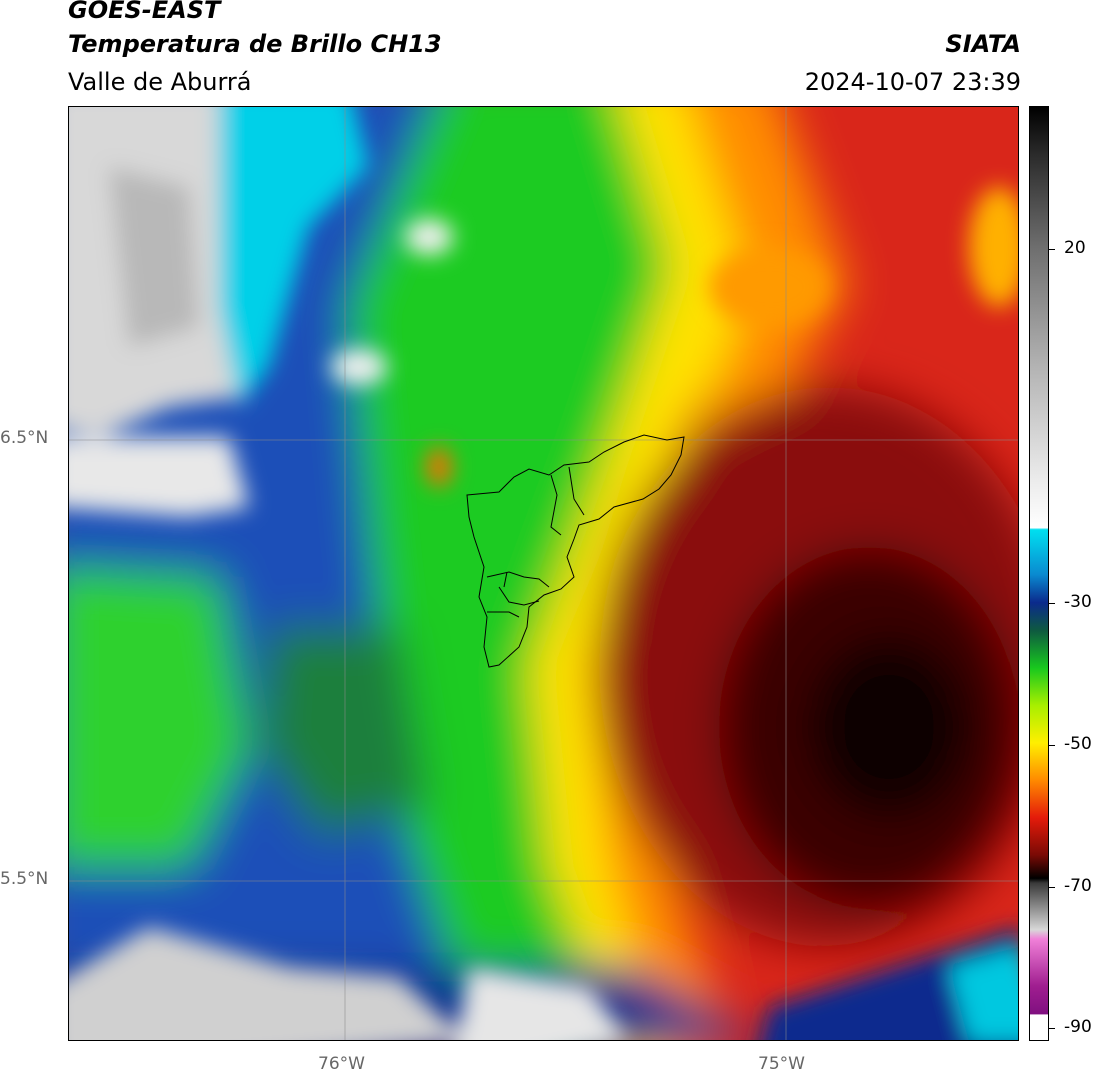 The height and width of the screenshot is (1078, 1094). What do you see at coordinates (1078, 886) in the screenshot?
I see `colorbar-tick-minus70: -70` at bounding box center [1078, 886].